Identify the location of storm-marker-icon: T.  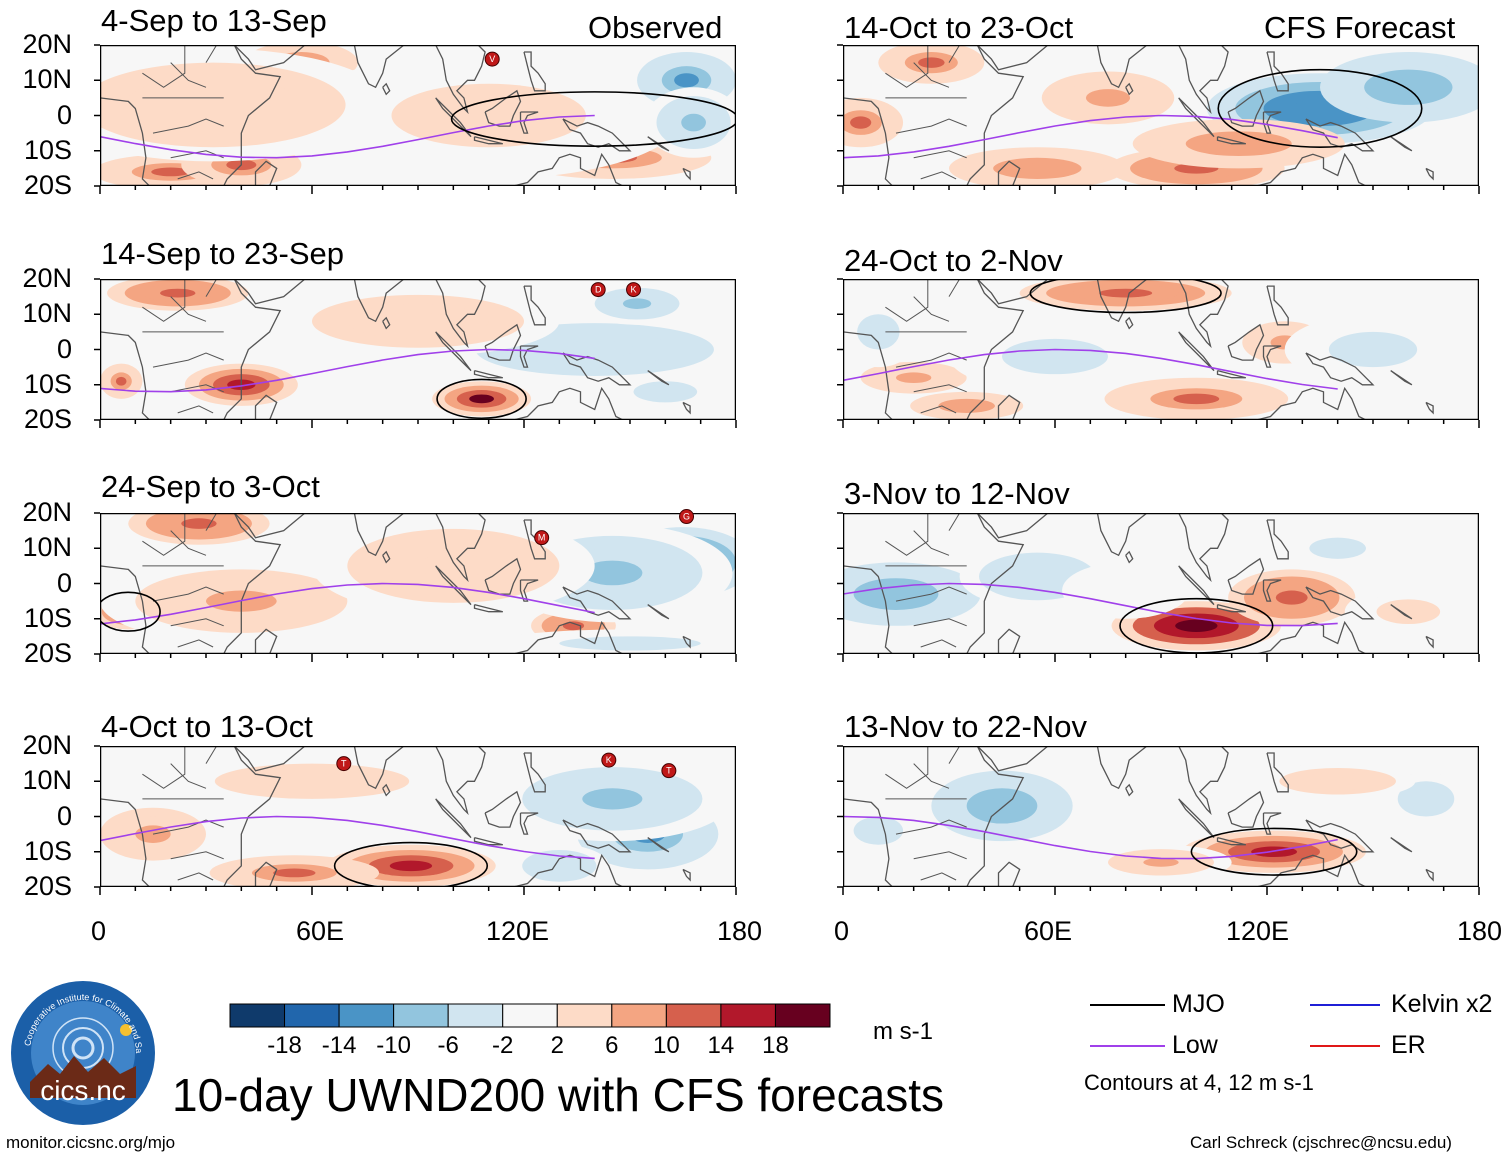
(669, 771).